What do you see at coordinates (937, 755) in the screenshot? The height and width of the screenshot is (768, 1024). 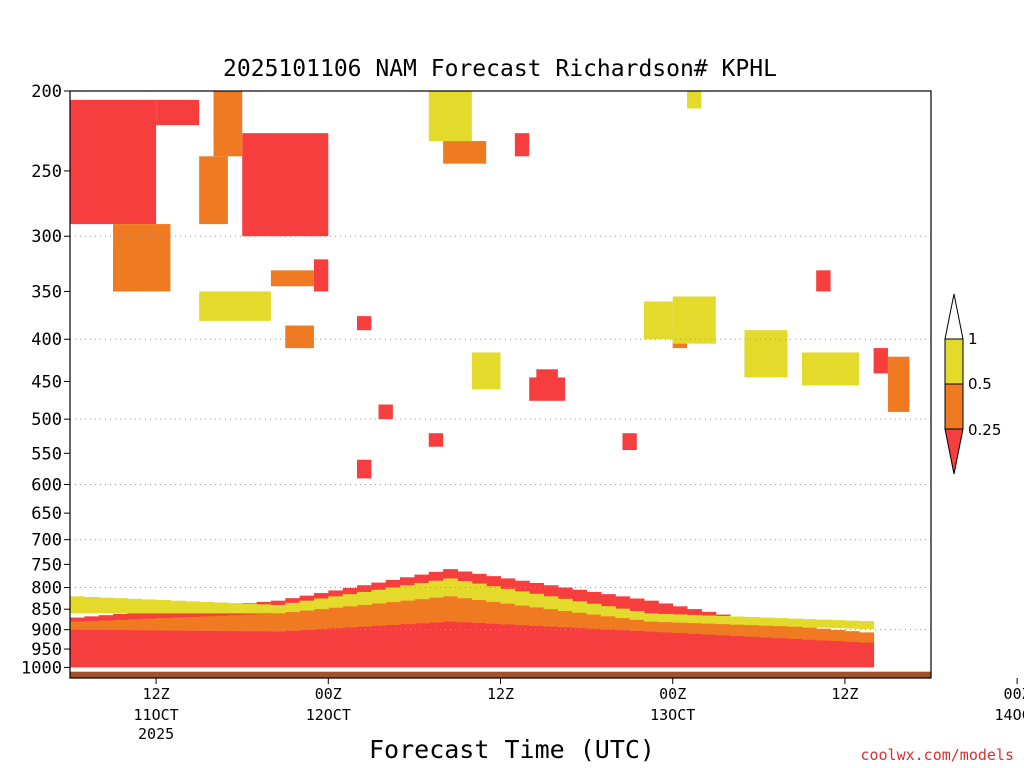 I see `credit-text: coolwx.com/models` at bounding box center [937, 755].